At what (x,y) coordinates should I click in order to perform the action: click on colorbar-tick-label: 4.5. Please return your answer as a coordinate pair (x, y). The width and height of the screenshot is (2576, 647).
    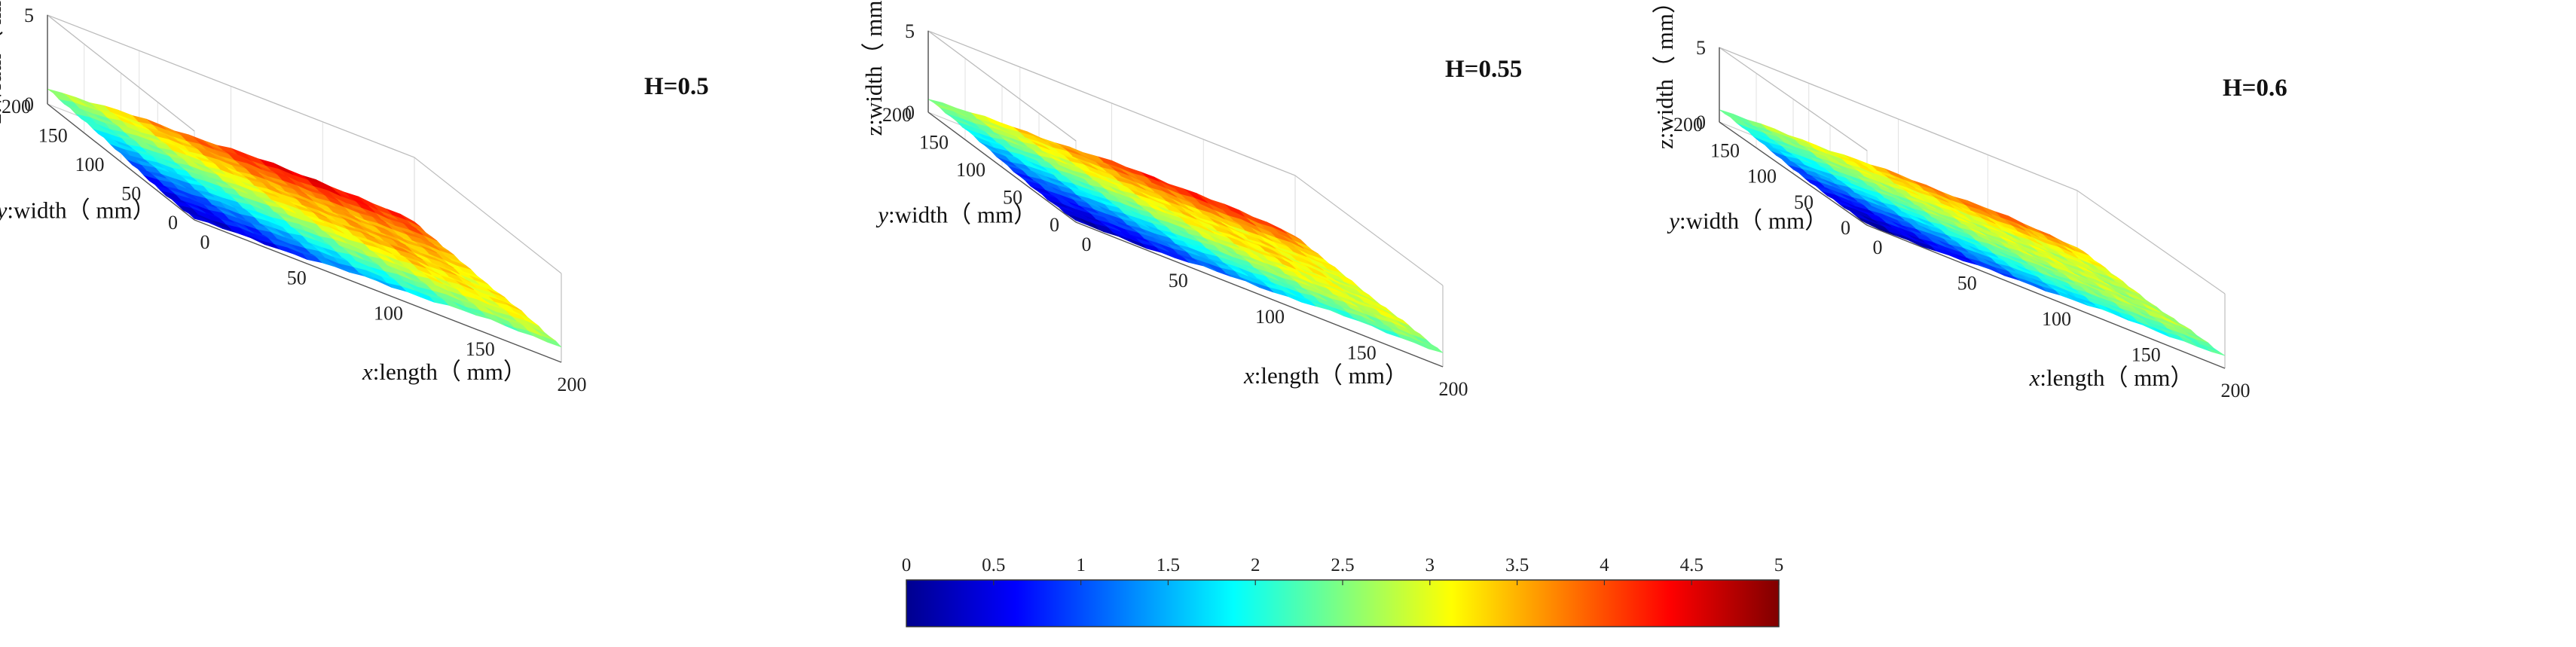
    Looking at the image, I should click on (1692, 565).